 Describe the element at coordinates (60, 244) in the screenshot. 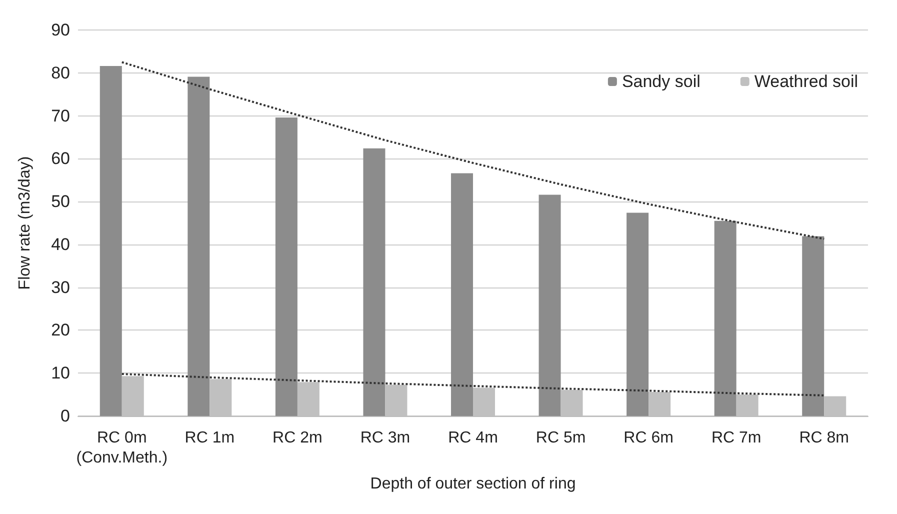

I see `y-tick-label: 40` at that location.